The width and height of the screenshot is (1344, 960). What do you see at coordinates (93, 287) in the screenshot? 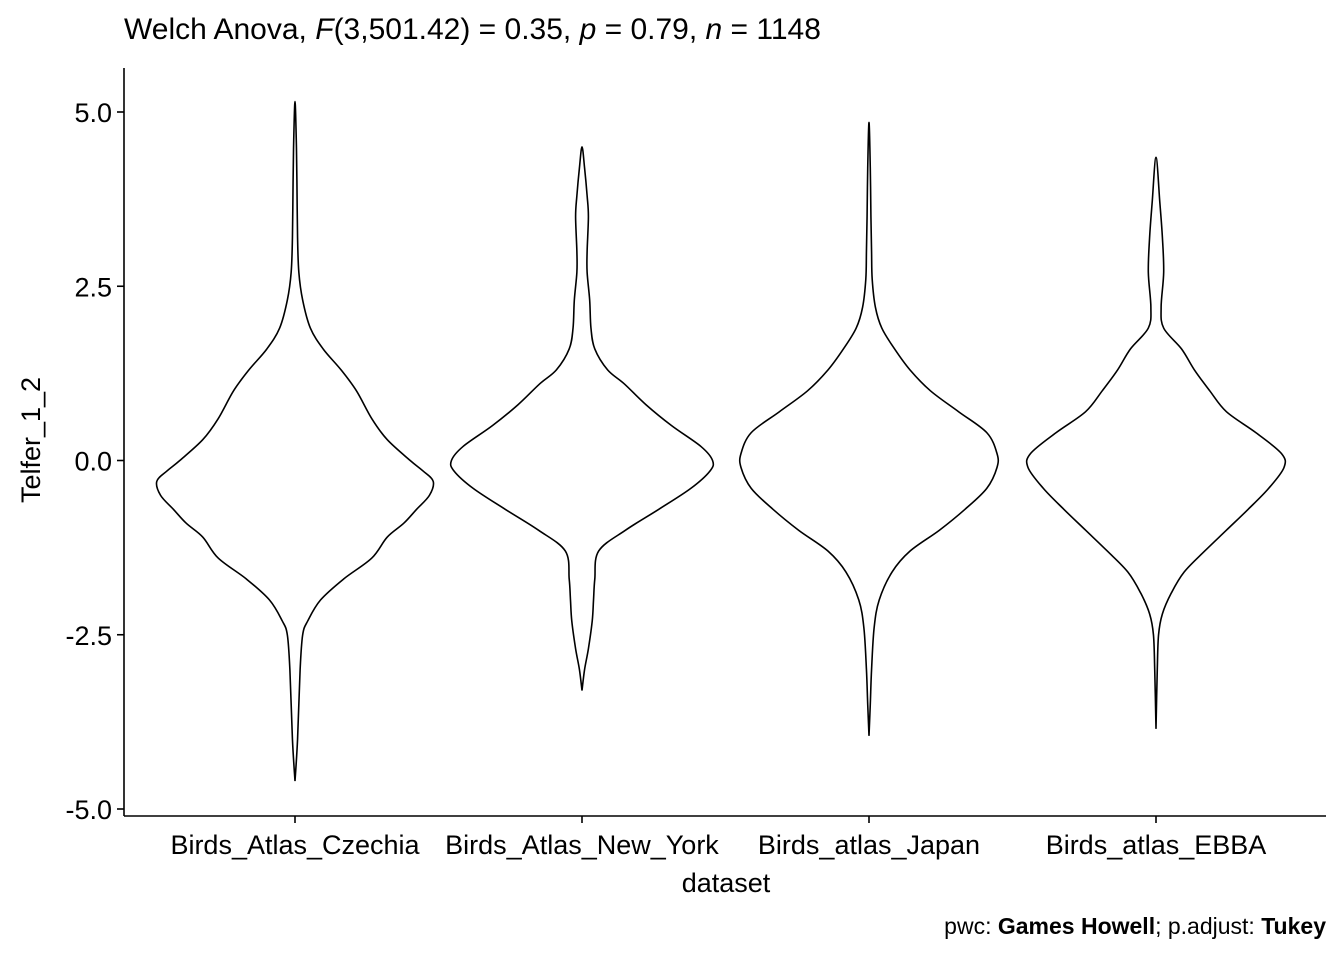
I see `y-tick-label: 2.5` at bounding box center [93, 287].